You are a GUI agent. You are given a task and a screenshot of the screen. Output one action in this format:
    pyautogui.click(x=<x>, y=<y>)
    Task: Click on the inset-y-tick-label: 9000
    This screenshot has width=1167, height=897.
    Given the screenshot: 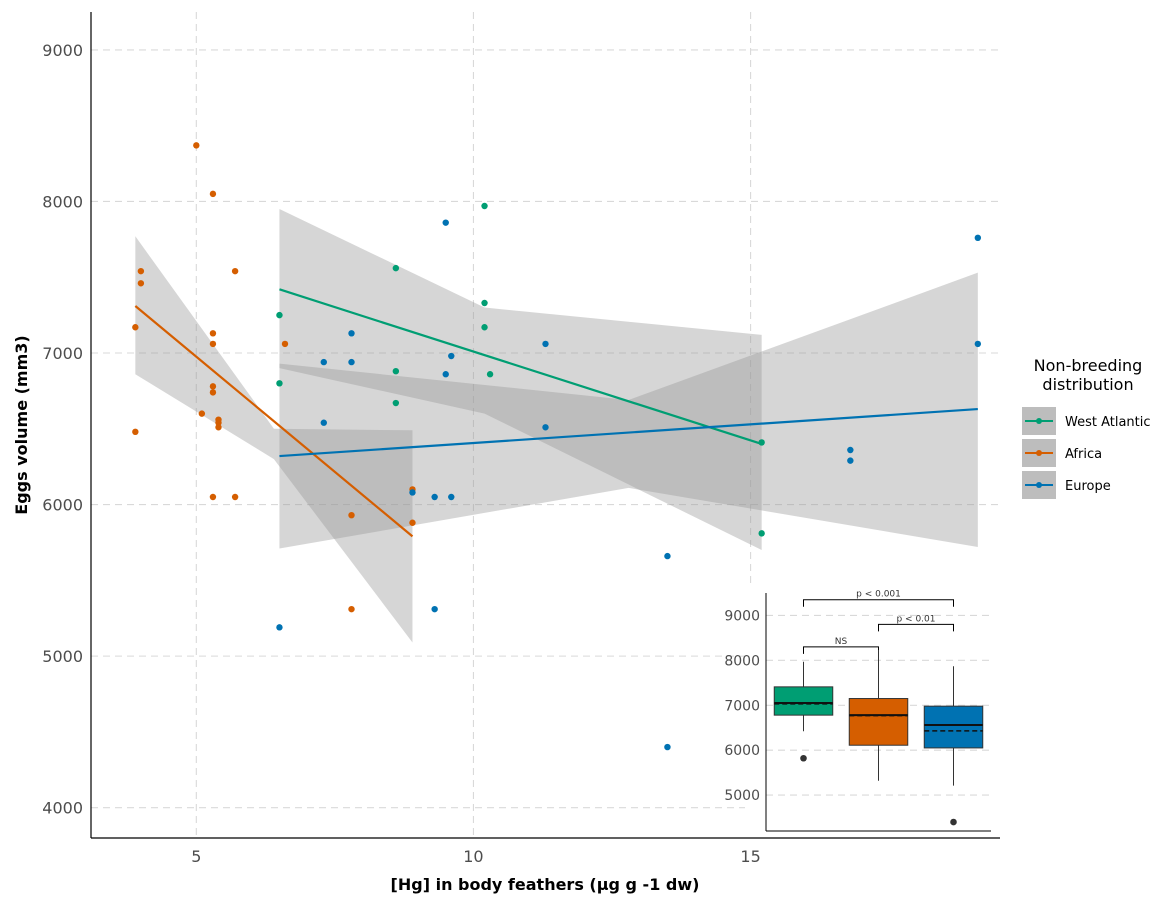 What is the action you would take?
    pyautogui.click(x=742, y=616)
    